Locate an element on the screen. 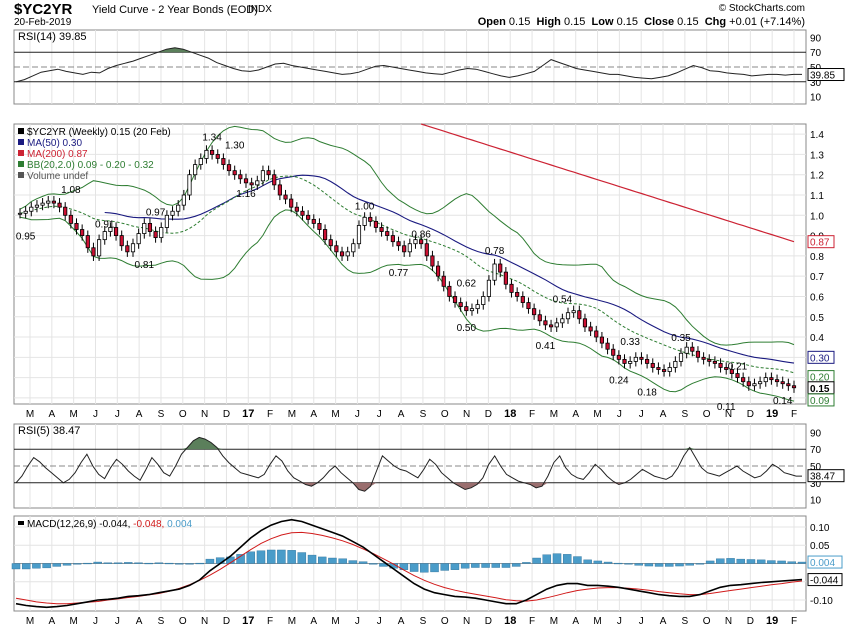 This screenshot has height=633, width=850. x-axis-label: N is located at coordinates (466, 621).